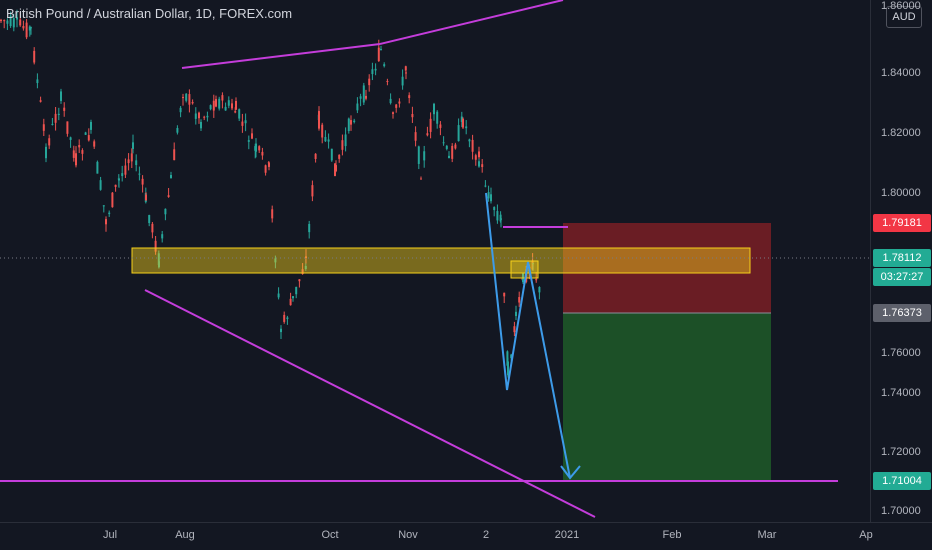 Image resolution: width=932 pixels, height=550 pixels. Describe the element at coordinates (902, 223) in the screenshot. I see `stop-price-tag: 1.79181` at that location.